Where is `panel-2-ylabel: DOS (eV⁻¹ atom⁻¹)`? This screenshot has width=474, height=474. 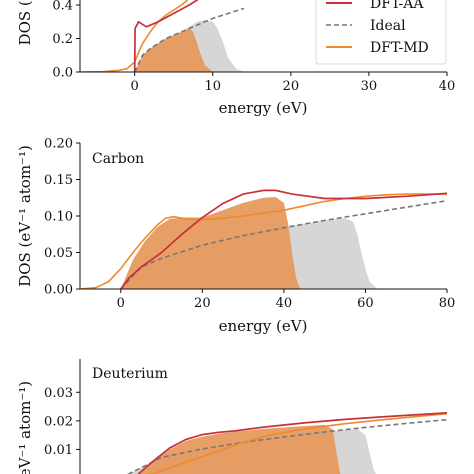 panel-2-ylabel: DOS (eV⁻¹ atom⁻¹) is located at coordinates (25, 216).